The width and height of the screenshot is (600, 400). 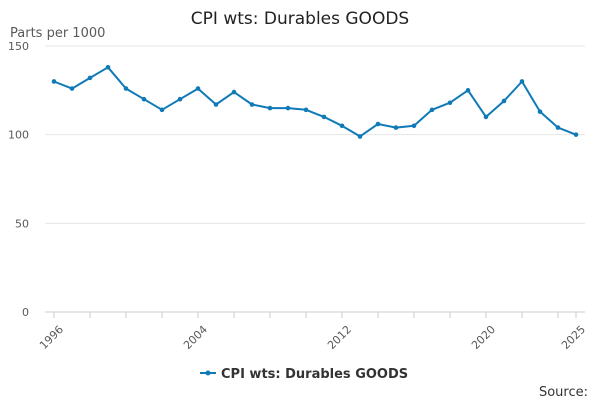 I want to click on x-tick-label: 1996, so click(x=51, y=337).